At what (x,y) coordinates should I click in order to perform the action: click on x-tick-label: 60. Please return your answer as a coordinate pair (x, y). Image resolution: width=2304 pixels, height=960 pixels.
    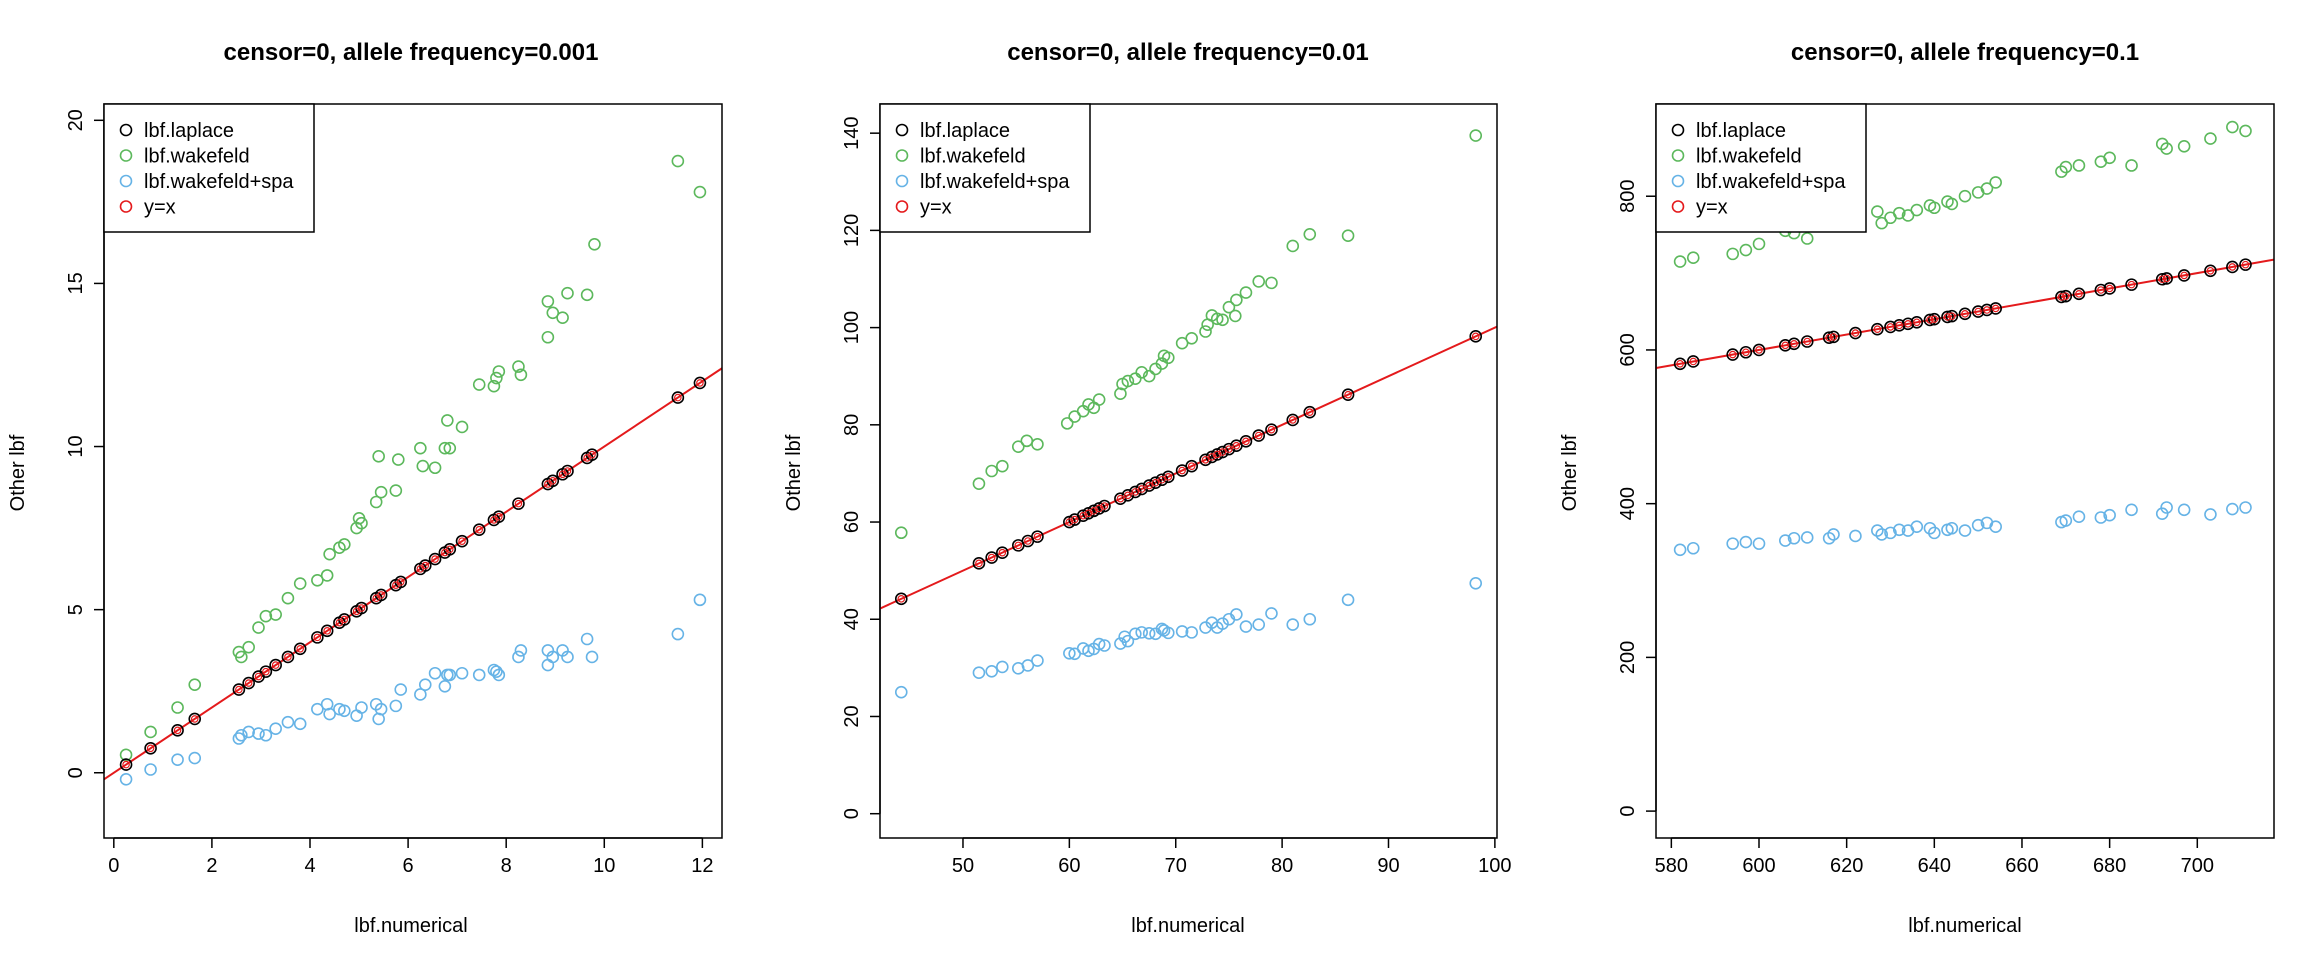
    Looking at the image, I should click on (1069, 866).